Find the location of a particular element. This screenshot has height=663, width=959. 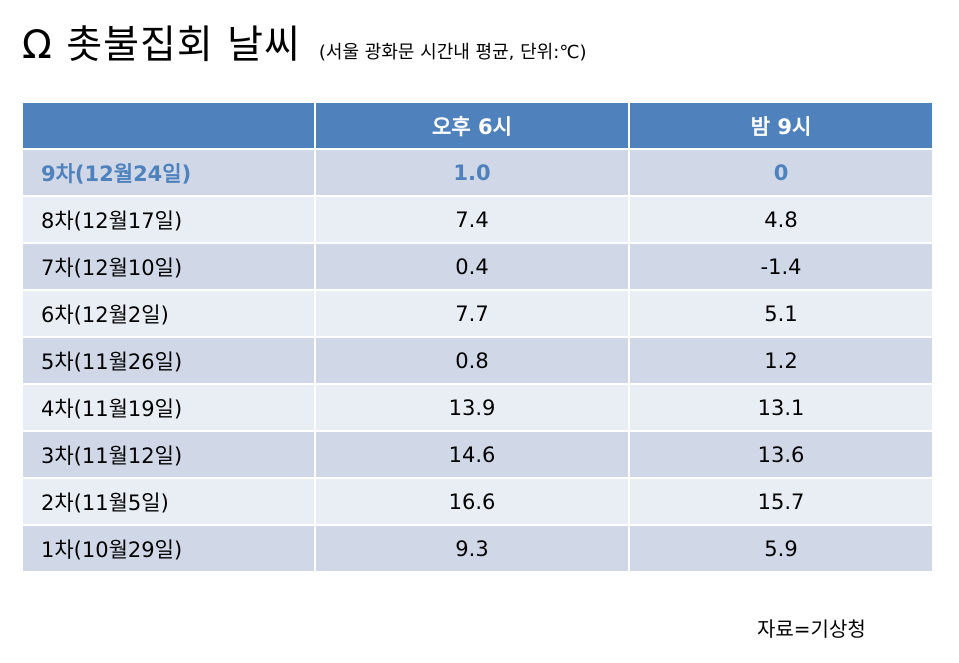

page-title: Ω 촛불집회 날씨 is located at coordinates (161, 45).